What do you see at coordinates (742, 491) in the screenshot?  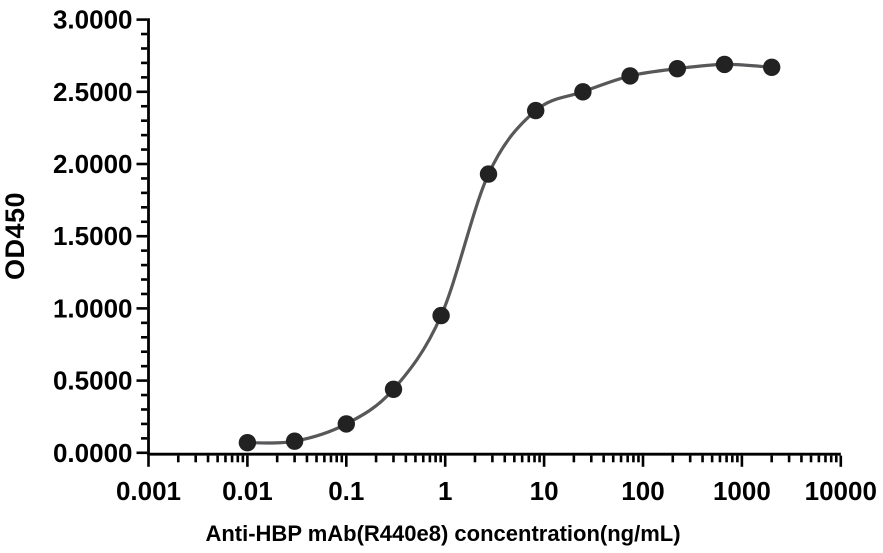 I see `x-tick-label: 1000` at bounding box center [742, 491].